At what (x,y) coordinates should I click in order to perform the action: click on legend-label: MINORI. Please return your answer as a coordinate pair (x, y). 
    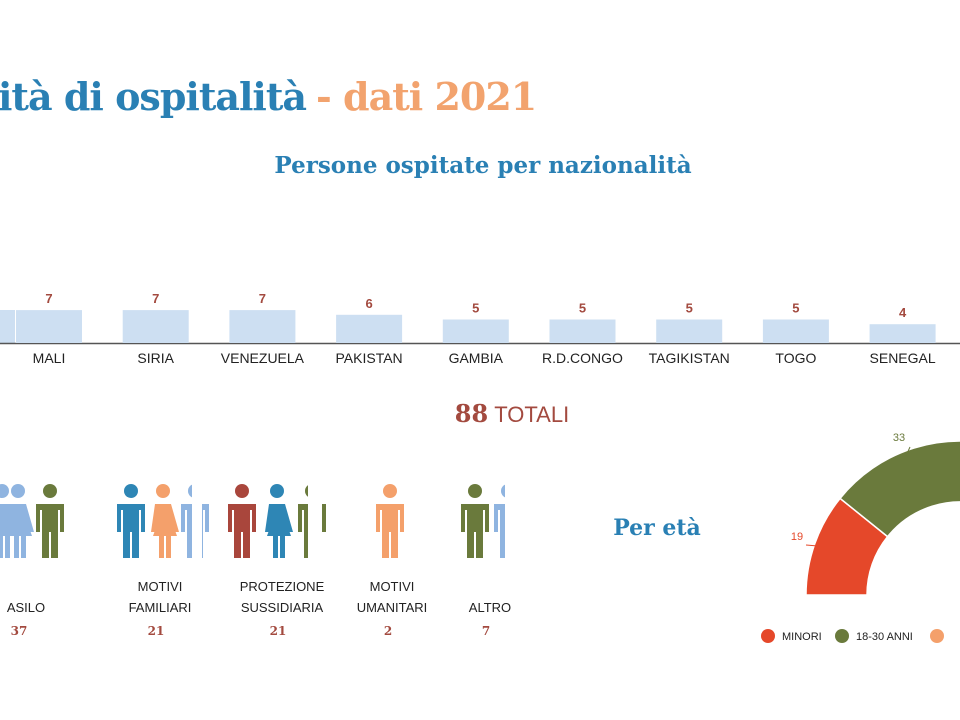
    Looking at the image, I should click on (802, 637).